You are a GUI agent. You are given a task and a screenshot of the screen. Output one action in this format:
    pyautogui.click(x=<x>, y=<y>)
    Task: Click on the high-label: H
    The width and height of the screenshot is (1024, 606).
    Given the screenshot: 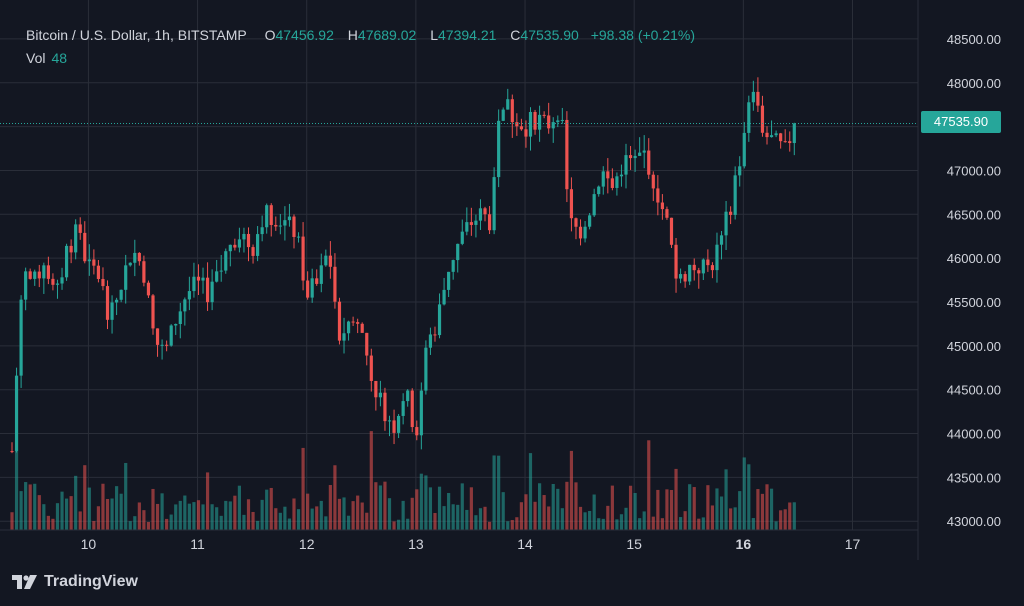 What is the action you would take?
    pyautogui.click(x=352, y=35)
    